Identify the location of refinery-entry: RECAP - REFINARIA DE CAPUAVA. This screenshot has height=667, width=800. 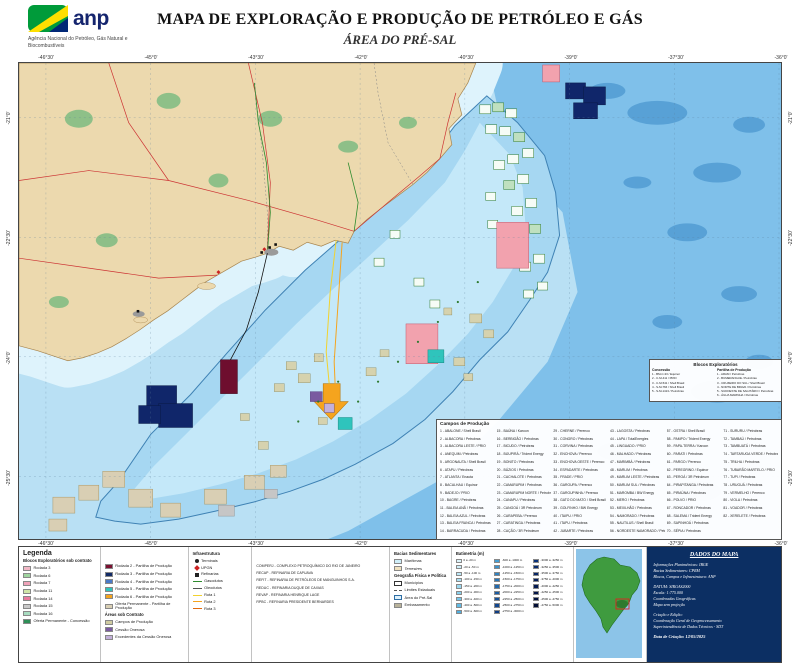
(285, 573).